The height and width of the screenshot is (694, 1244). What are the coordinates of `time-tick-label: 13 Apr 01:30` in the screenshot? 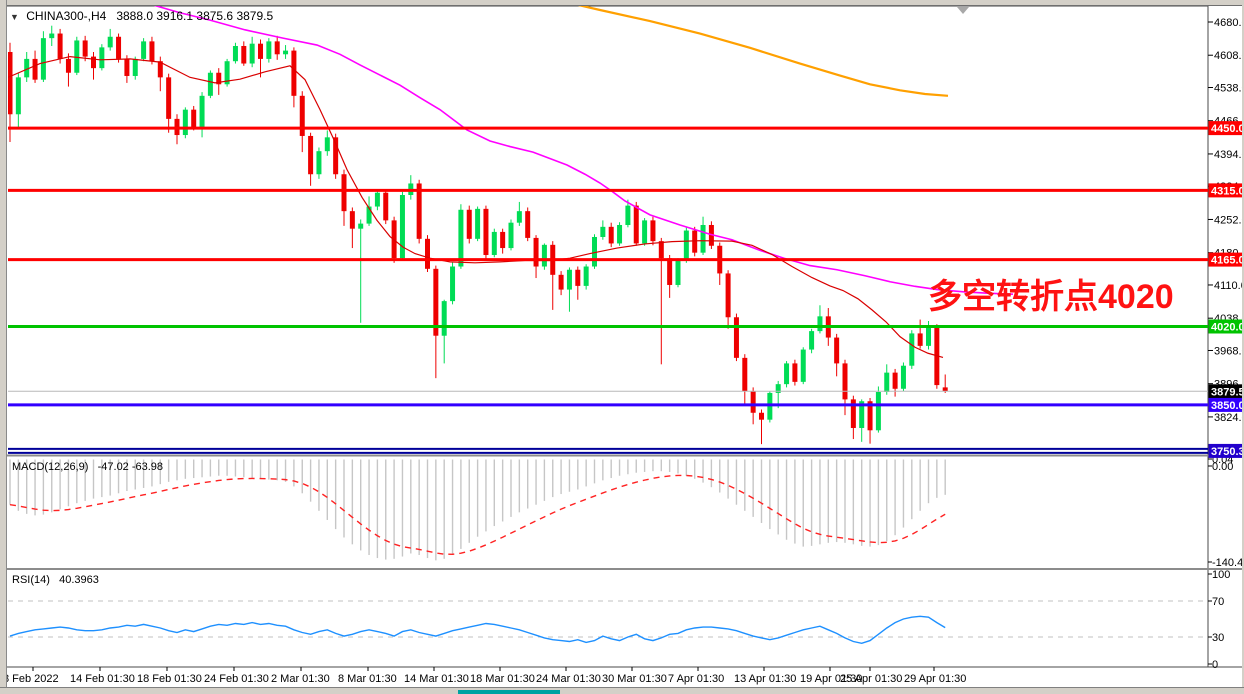 It's located at (765, 679).